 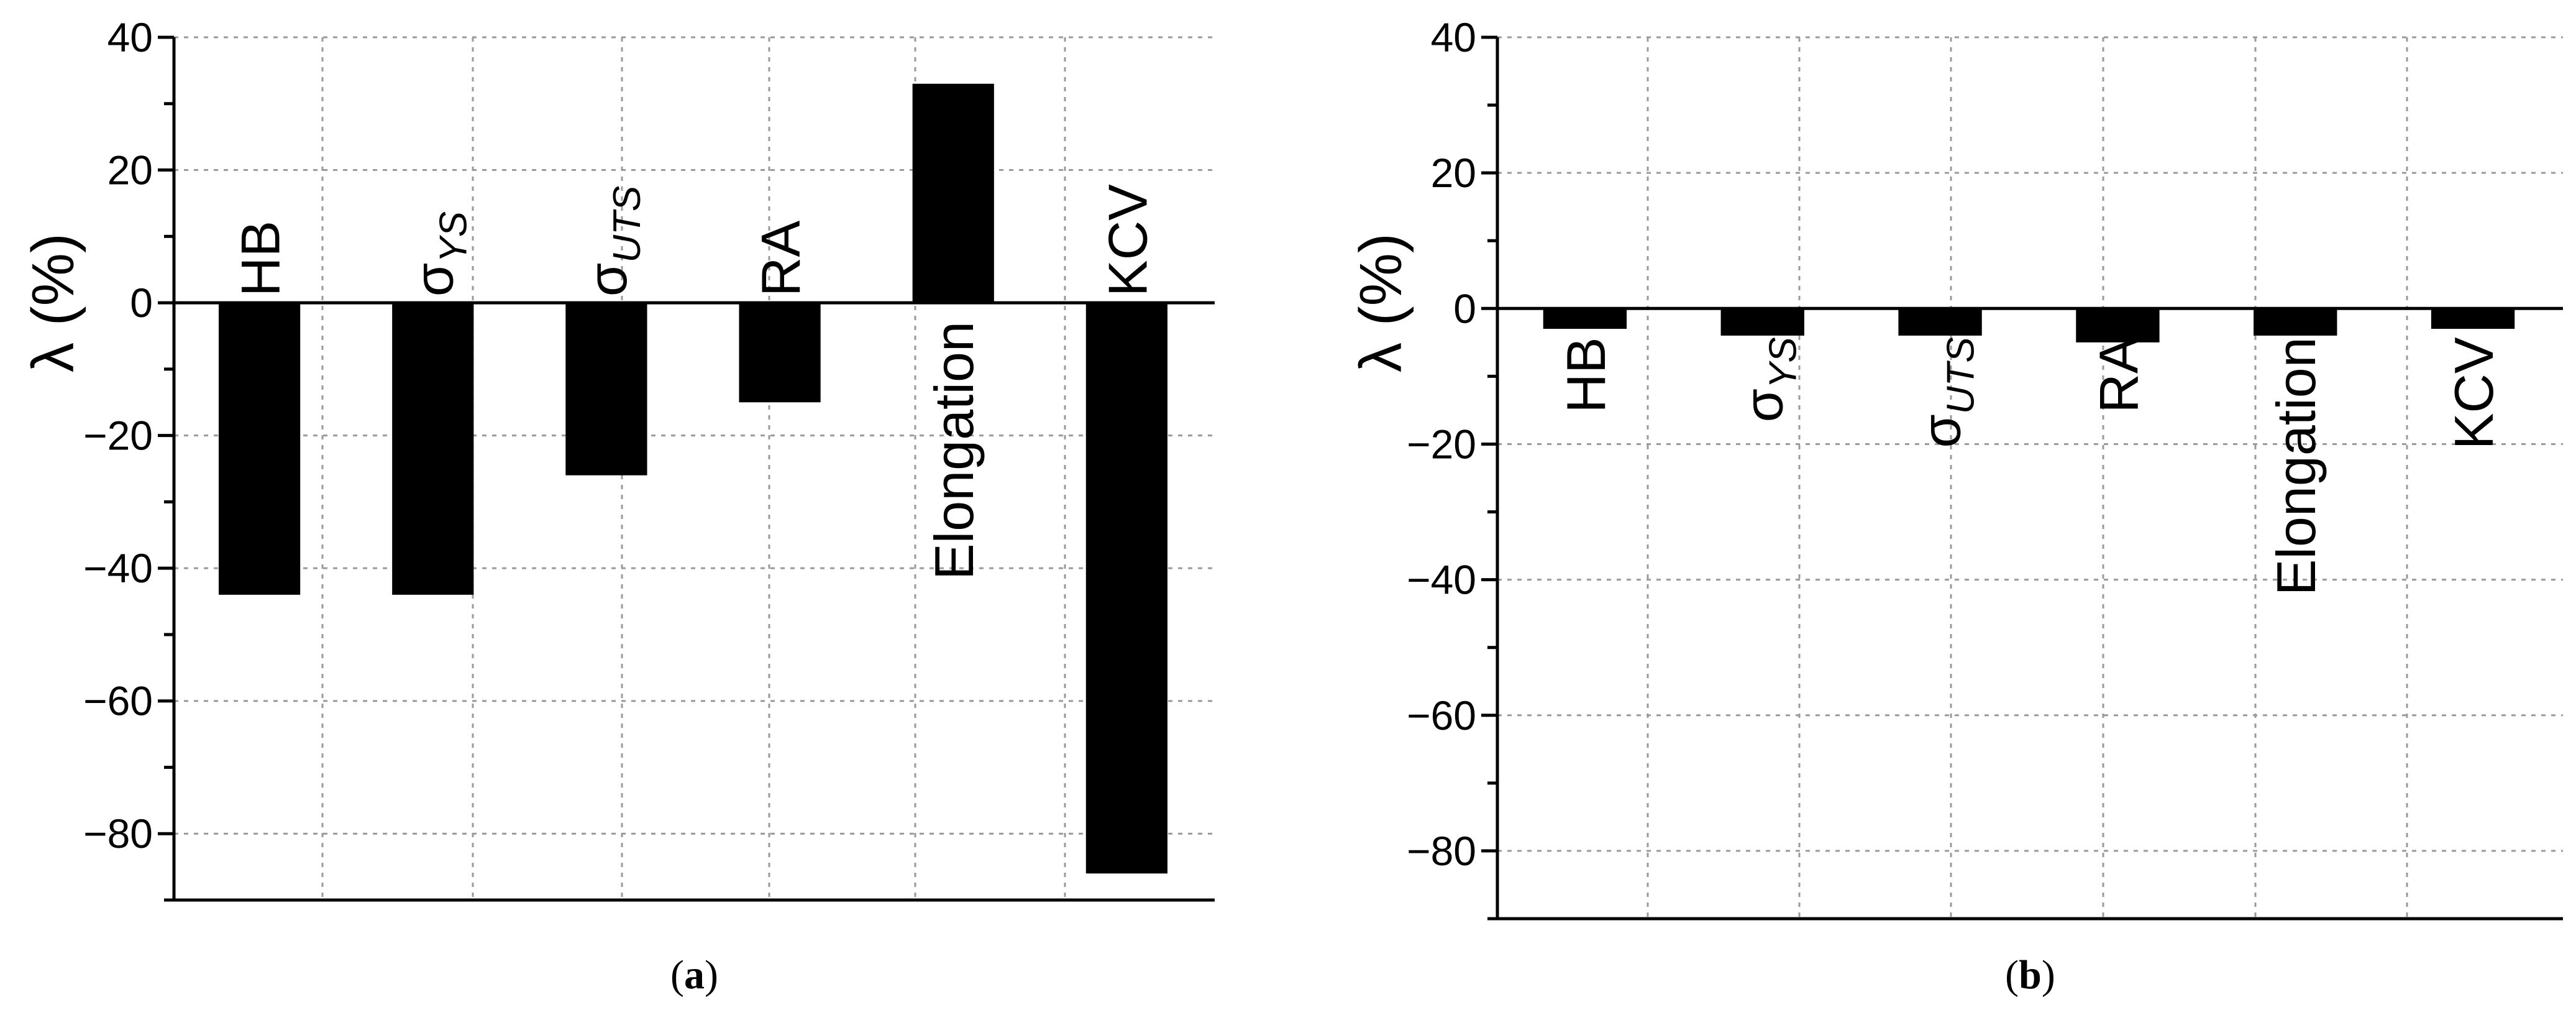 I want to click on panel-label-letter: b, so click(x=2030, y=975).